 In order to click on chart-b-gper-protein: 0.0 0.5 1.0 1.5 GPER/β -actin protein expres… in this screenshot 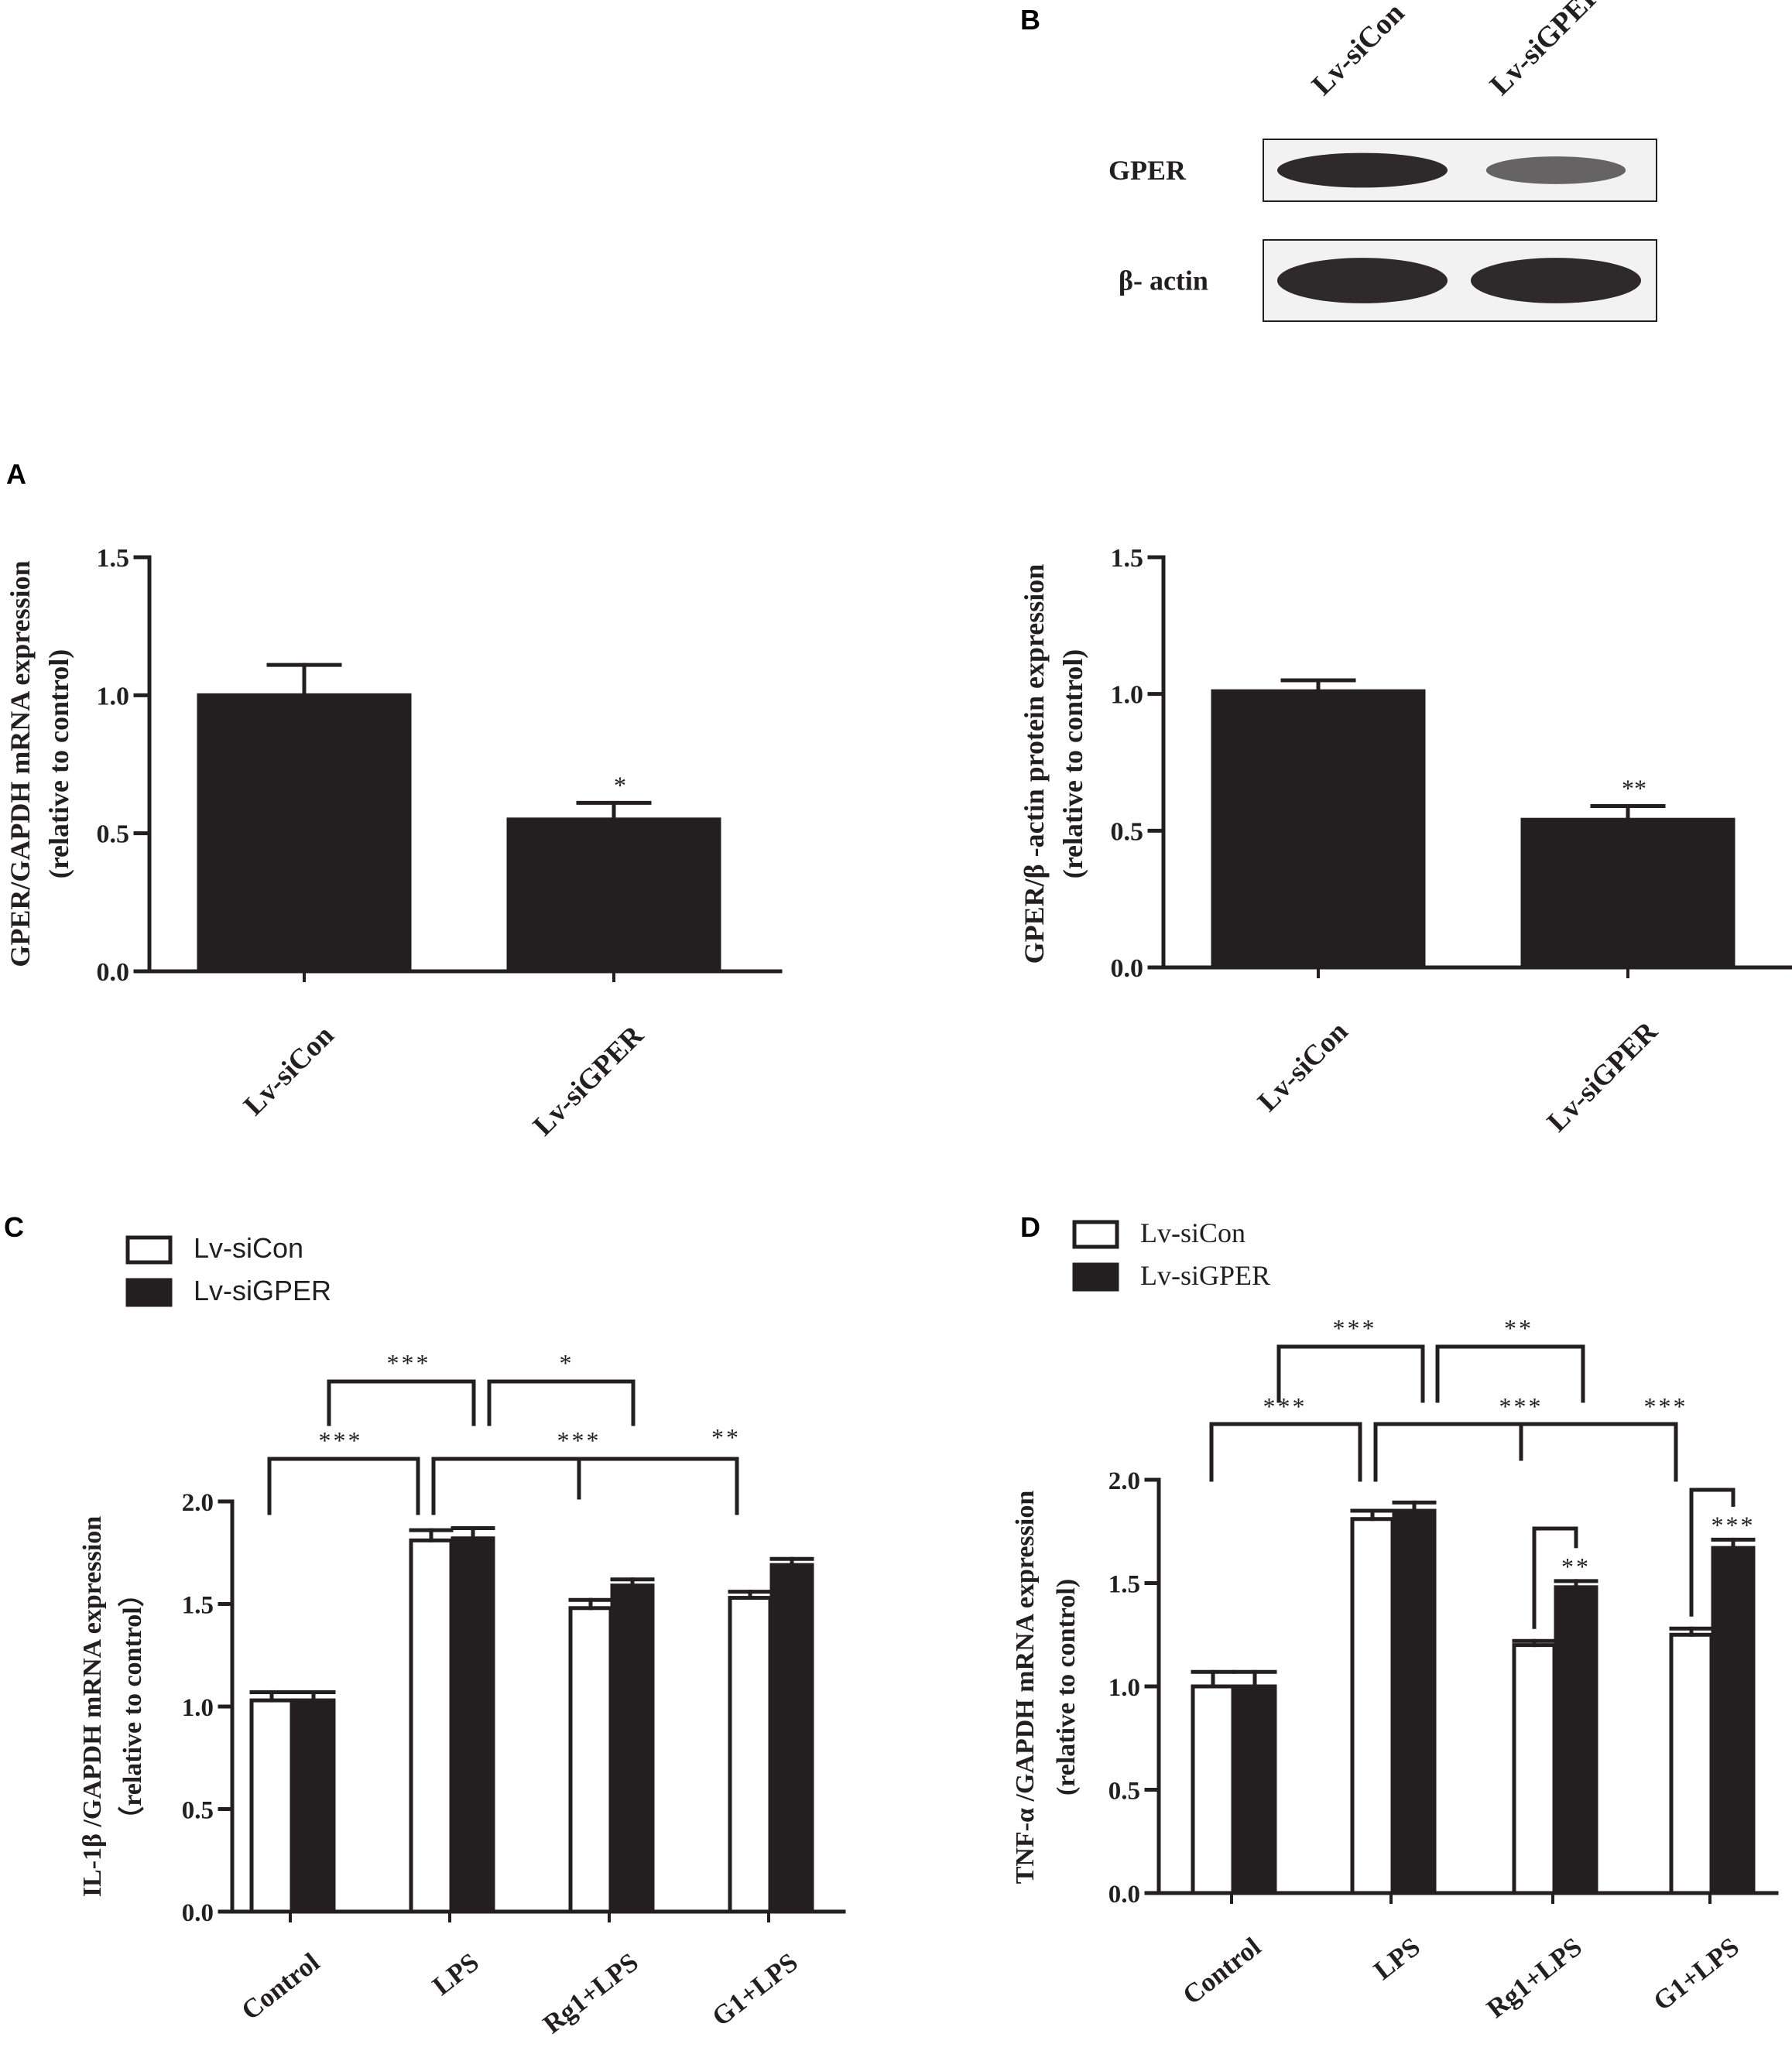, I will do `click(1405, 841)`.